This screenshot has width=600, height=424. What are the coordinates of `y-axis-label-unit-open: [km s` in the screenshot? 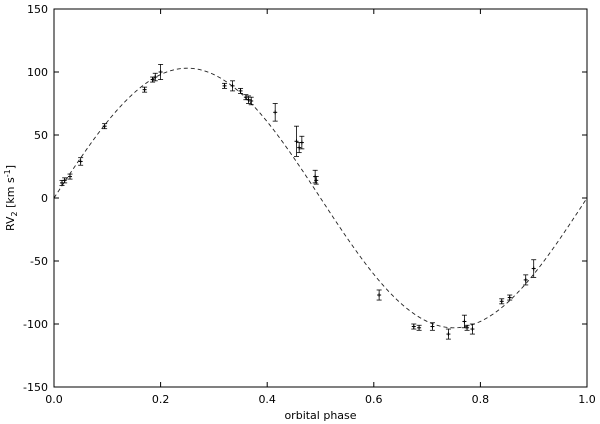 It's located at (10, 194).